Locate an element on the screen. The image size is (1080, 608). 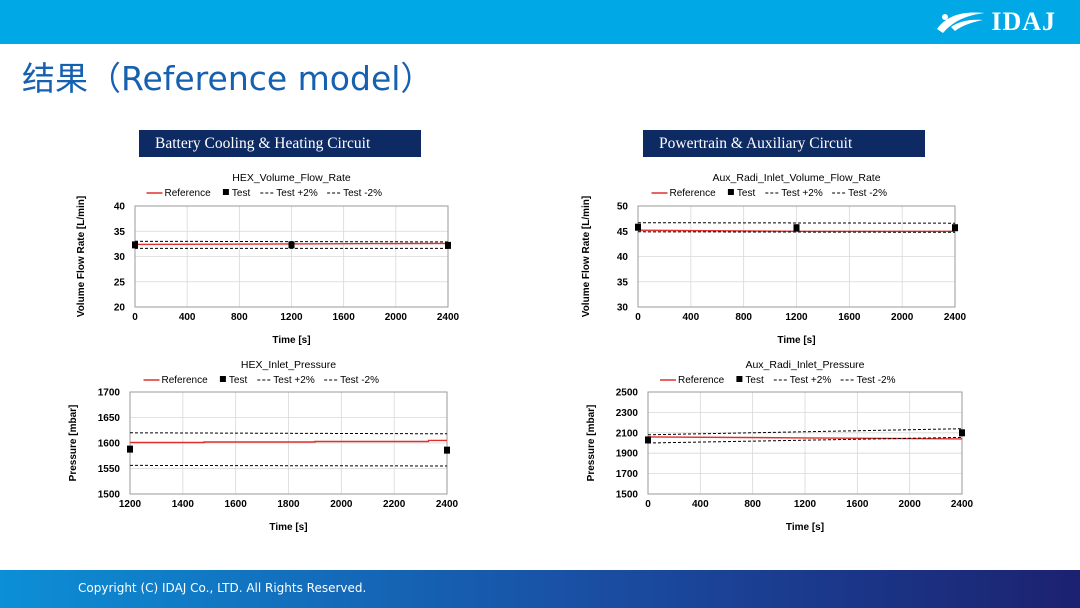
y-tick-label: 50 is located at coordinates (623, 207).